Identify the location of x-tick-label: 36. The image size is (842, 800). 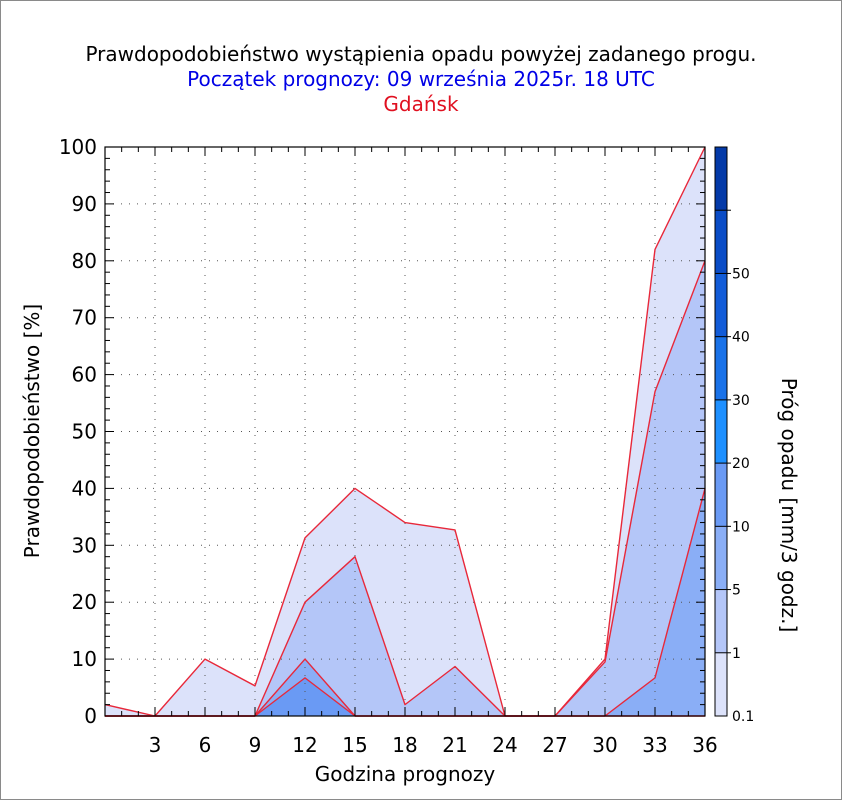
(704, 745).